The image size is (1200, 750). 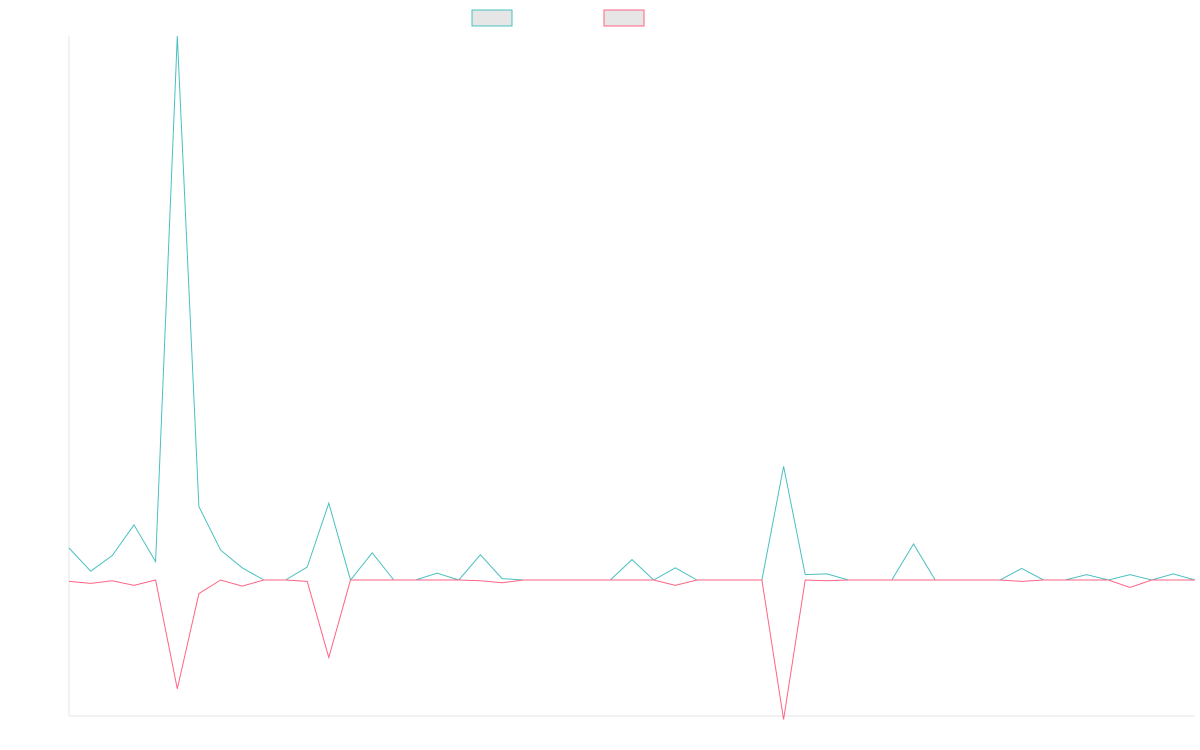 I want to click on legend, so click(x=558, y=18).